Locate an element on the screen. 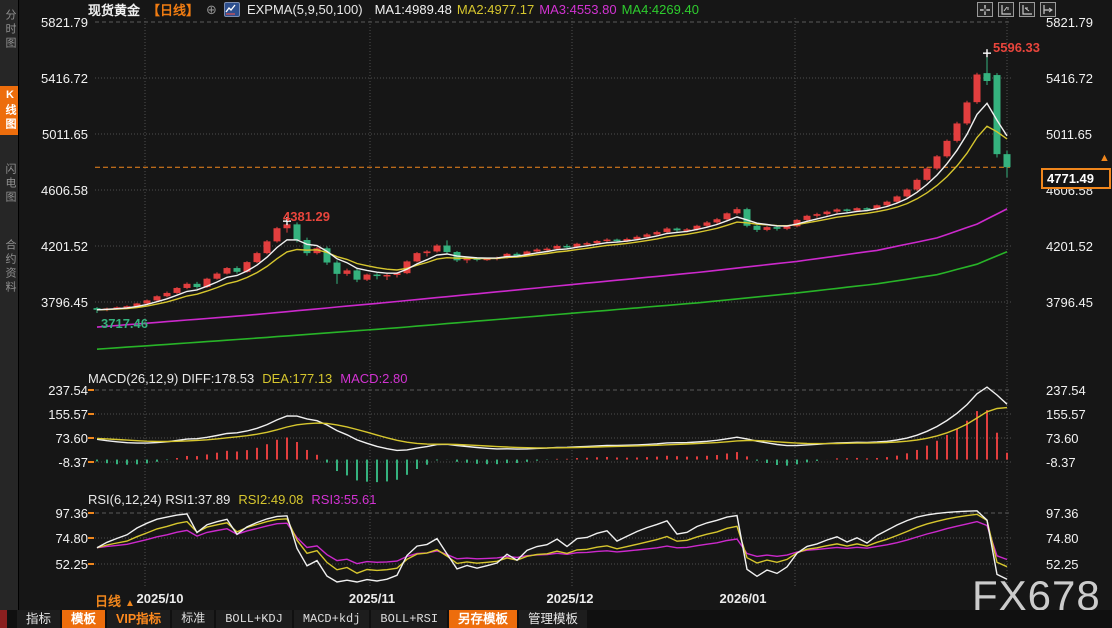 This screenshot has height=628, width=1112. sidebar-item-3: 闪电图 is located at coordinates (10, 184).